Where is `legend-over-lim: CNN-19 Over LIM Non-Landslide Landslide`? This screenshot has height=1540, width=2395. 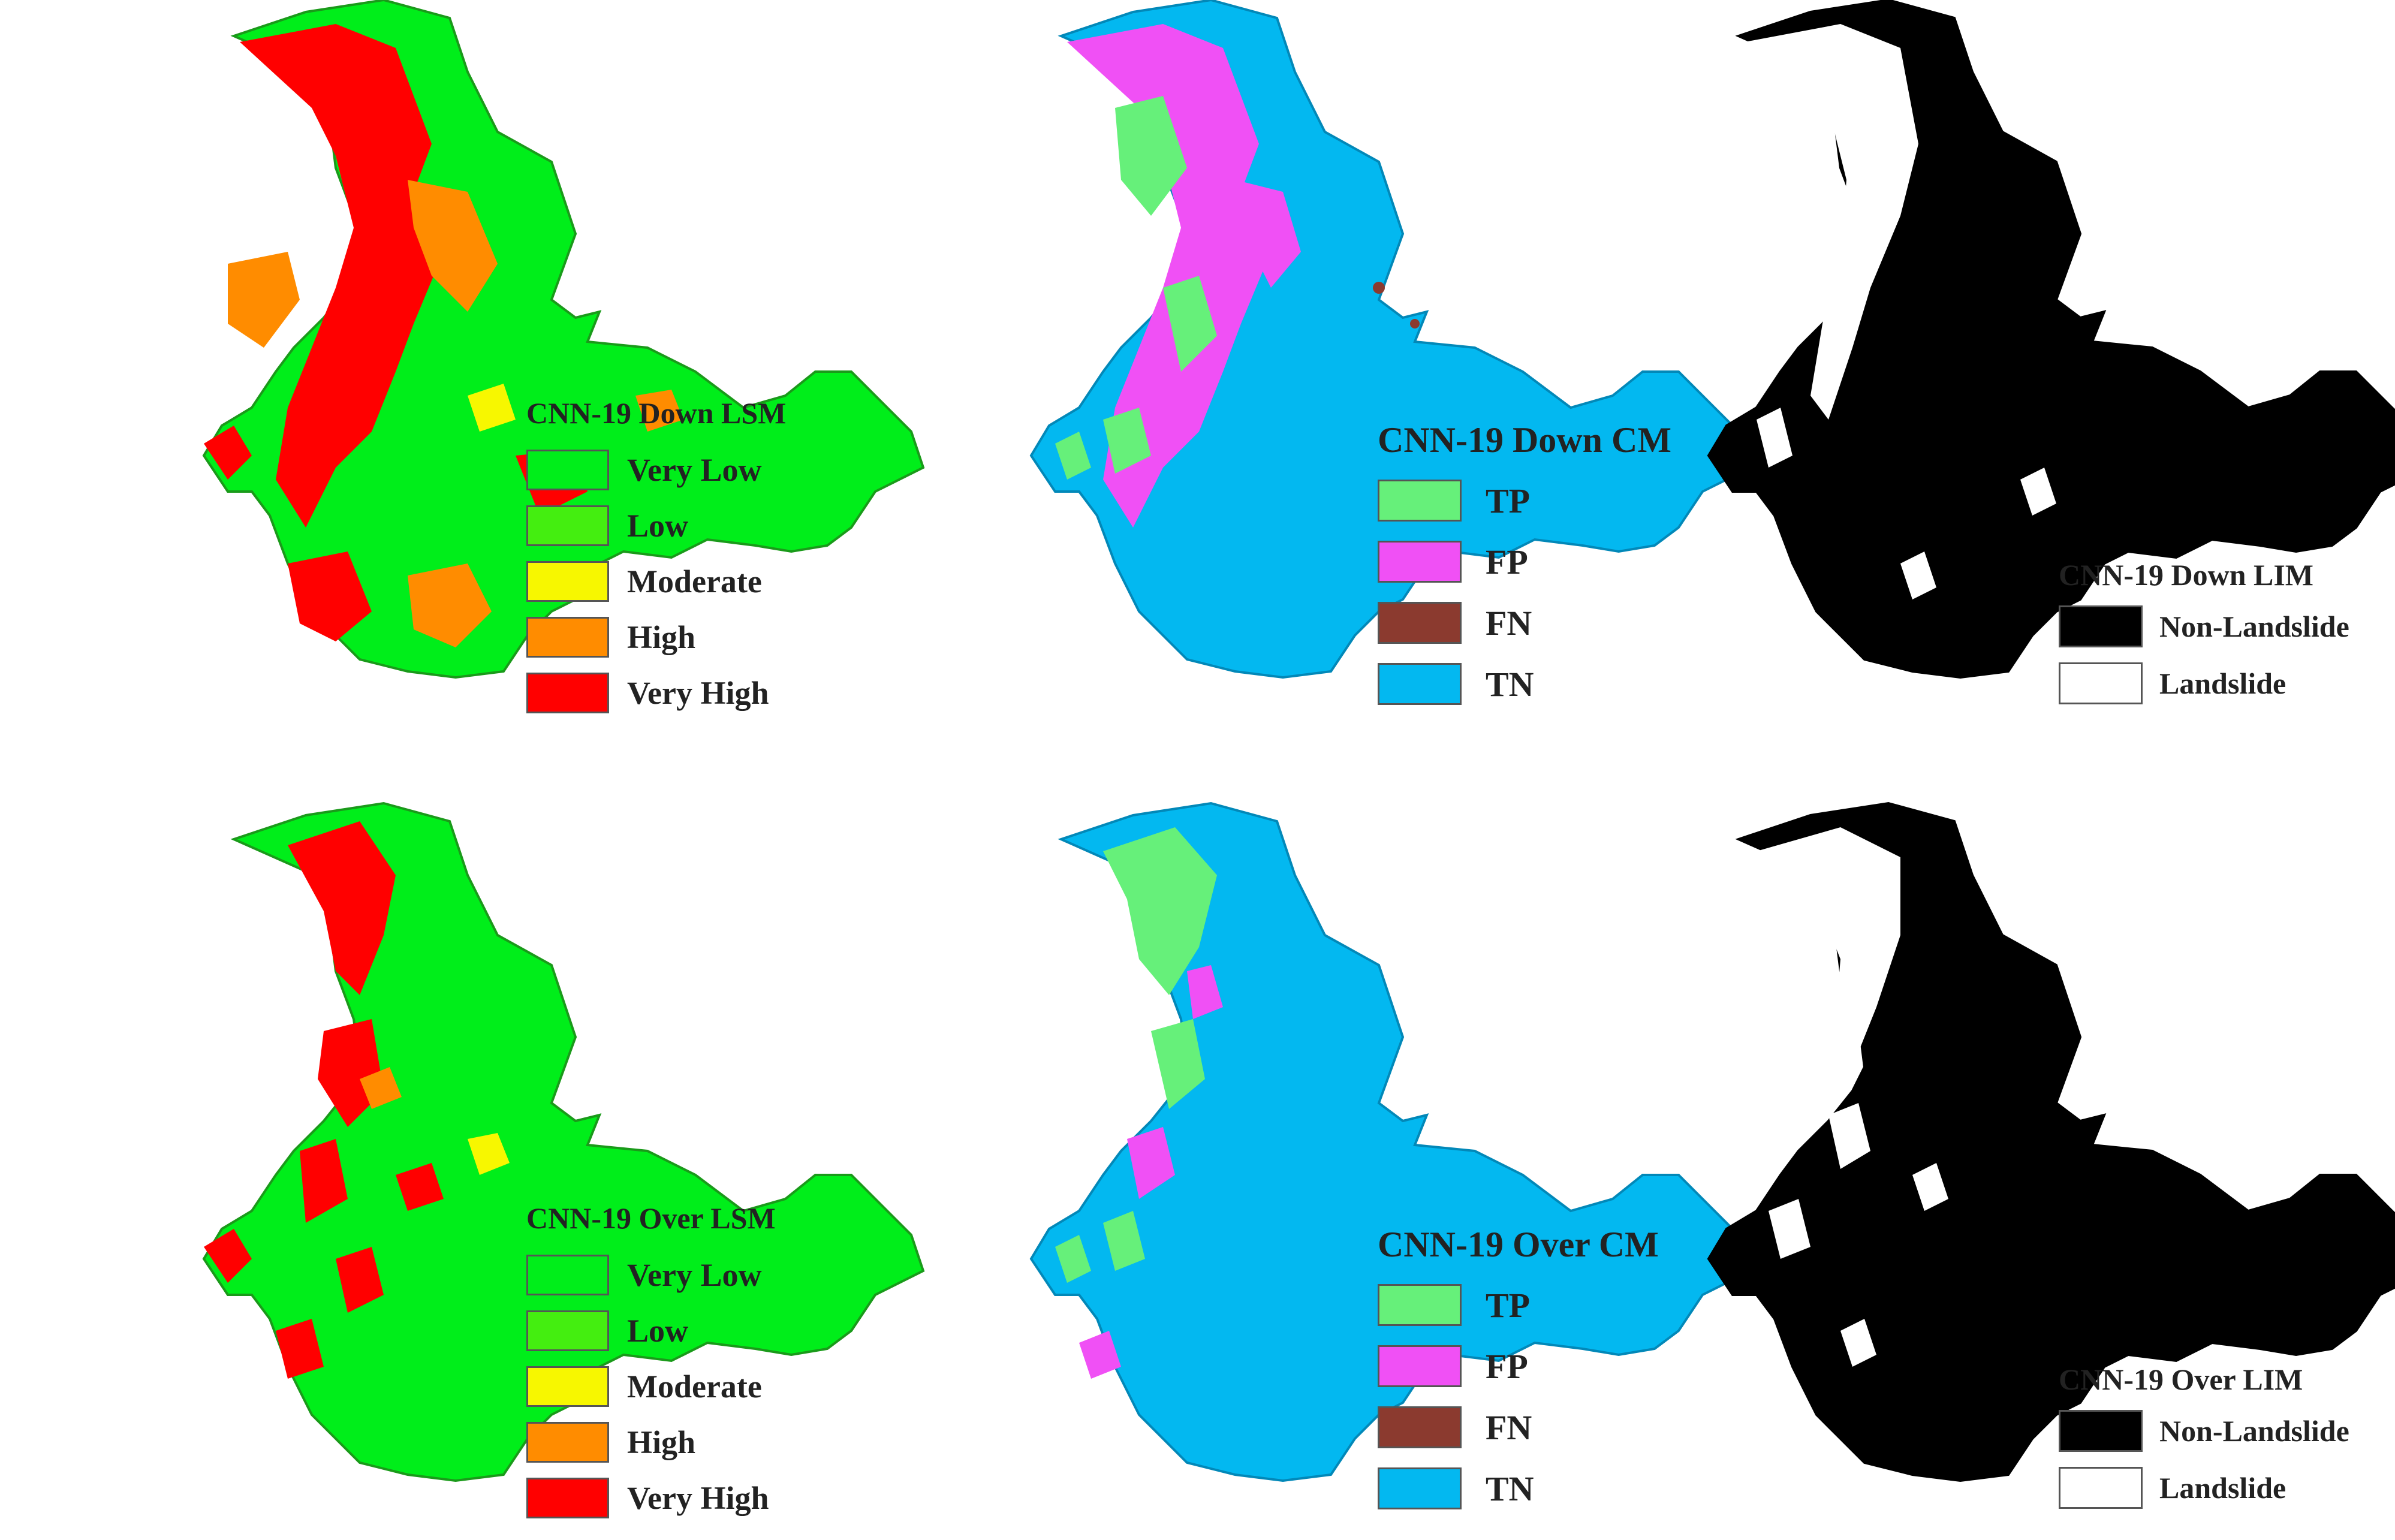
legend-over-lim: CNN-19 Over LIM Non-Landslide Landslide is located at coordinates (2220, 1440).